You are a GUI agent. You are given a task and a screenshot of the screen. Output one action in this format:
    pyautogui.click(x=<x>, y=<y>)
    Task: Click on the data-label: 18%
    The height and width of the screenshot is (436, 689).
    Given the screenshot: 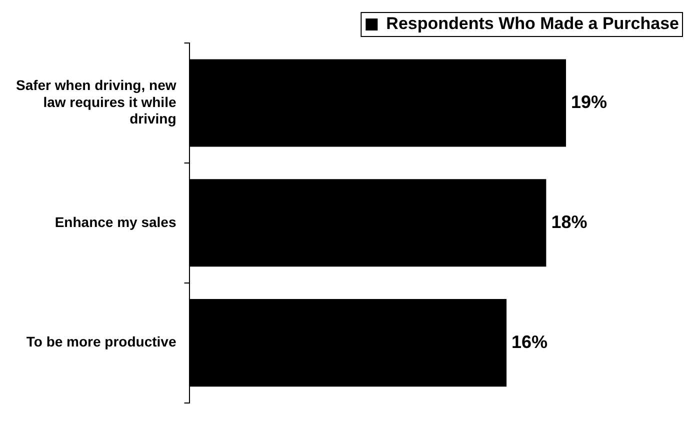 What is the action you would take?
    pyautogui.click(x=569, y=222)
    